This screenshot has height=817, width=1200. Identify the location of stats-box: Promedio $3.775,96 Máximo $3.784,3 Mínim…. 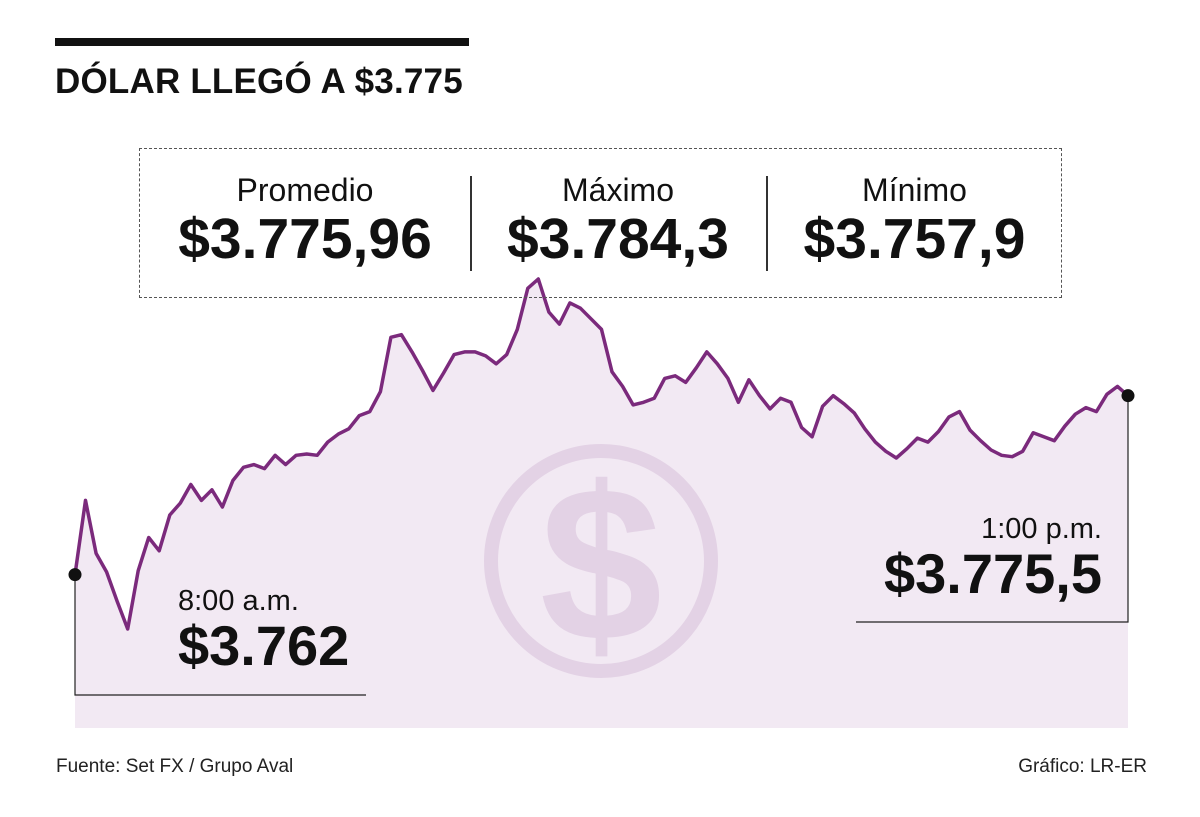
(600, 223).